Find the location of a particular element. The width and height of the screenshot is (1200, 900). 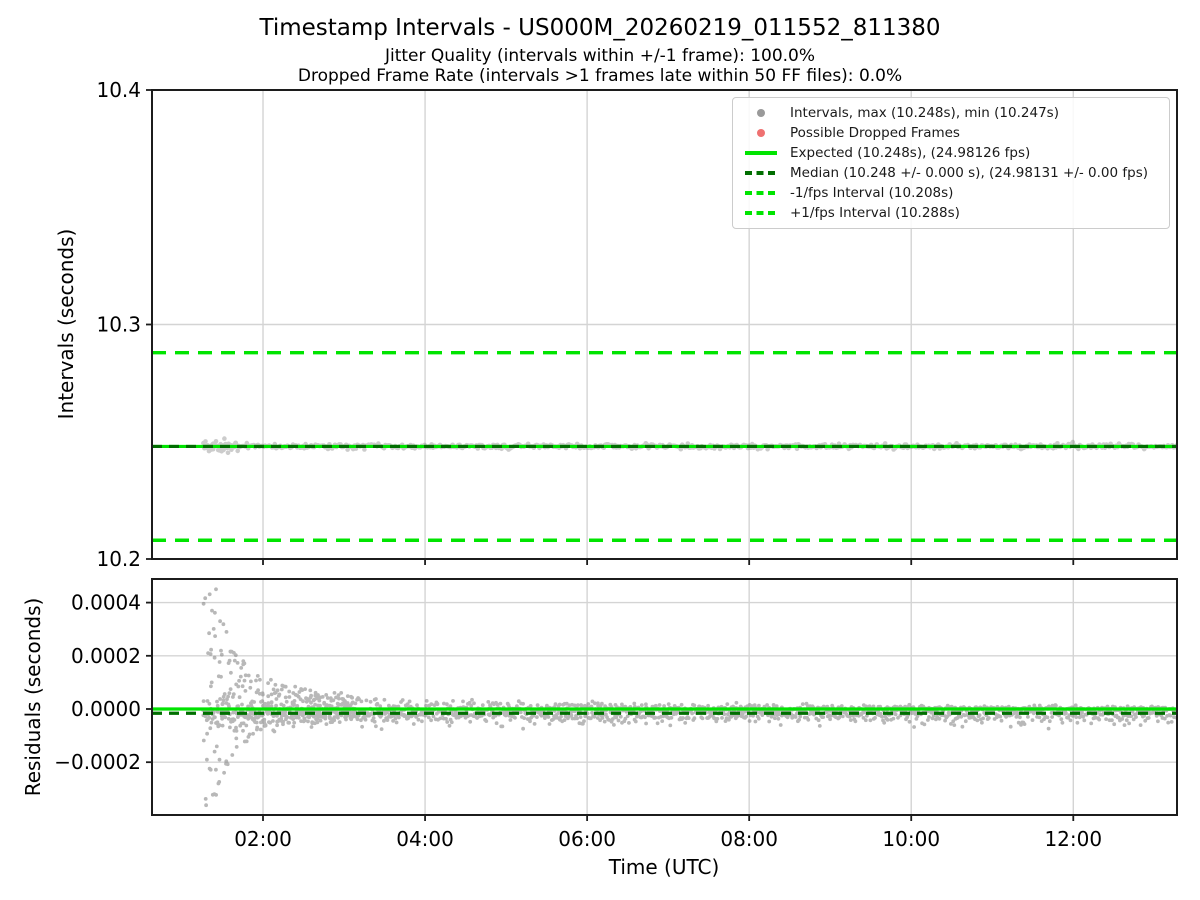

legend-label: Possible Dropped Frames is located at coordinates (875, 133).